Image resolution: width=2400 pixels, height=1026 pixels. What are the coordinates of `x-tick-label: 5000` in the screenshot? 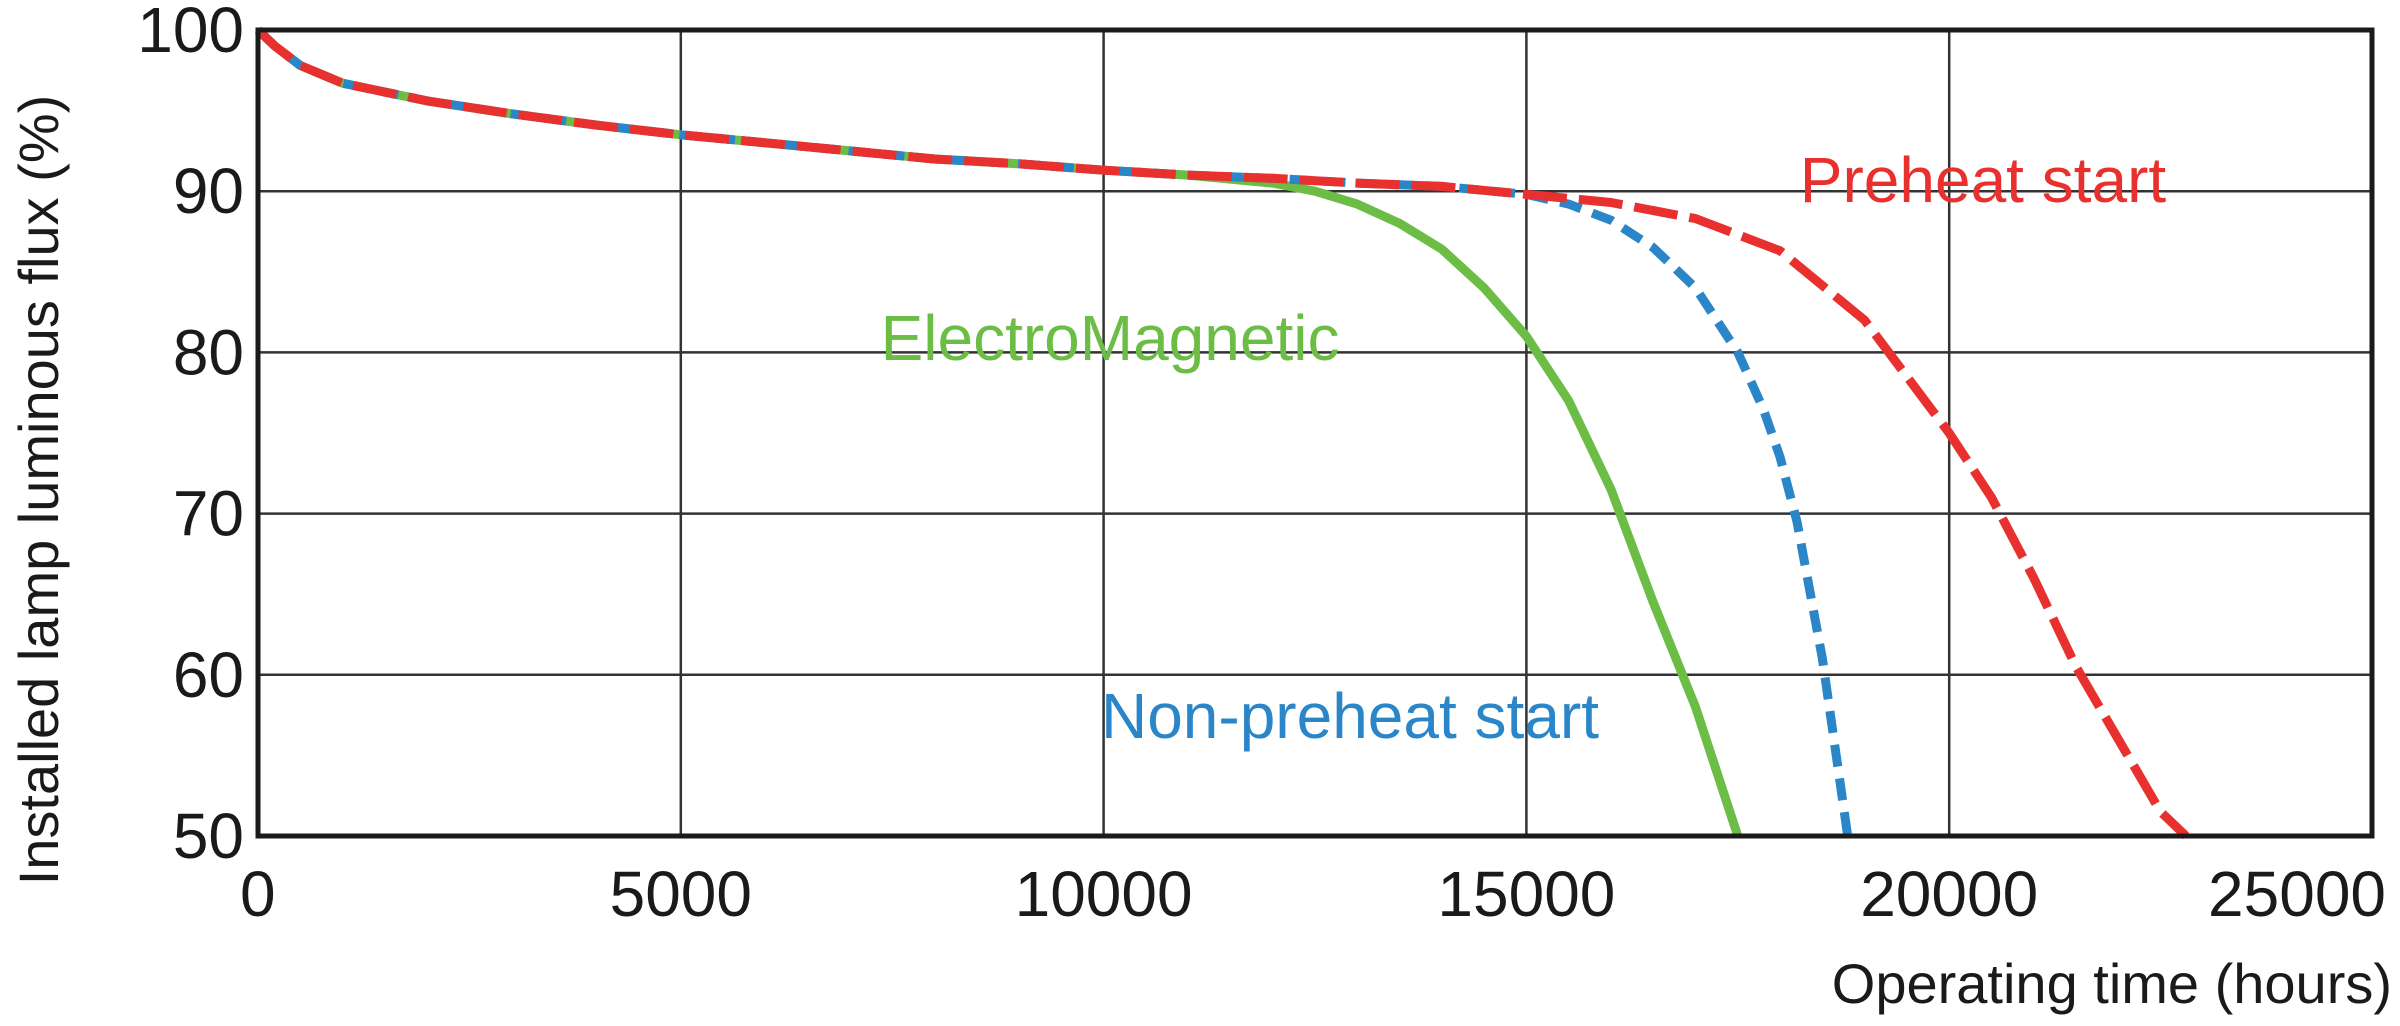 It's located at (681, 894).